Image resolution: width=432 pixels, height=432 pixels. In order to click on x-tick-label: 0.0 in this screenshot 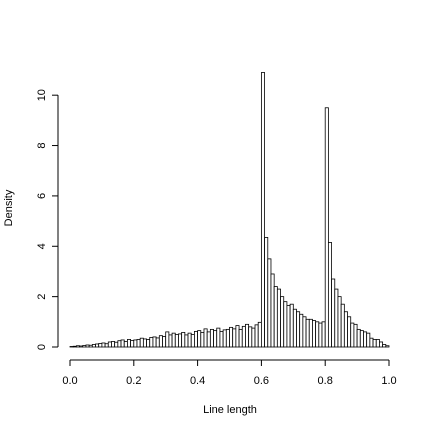, I will do `click(69, 381)`.